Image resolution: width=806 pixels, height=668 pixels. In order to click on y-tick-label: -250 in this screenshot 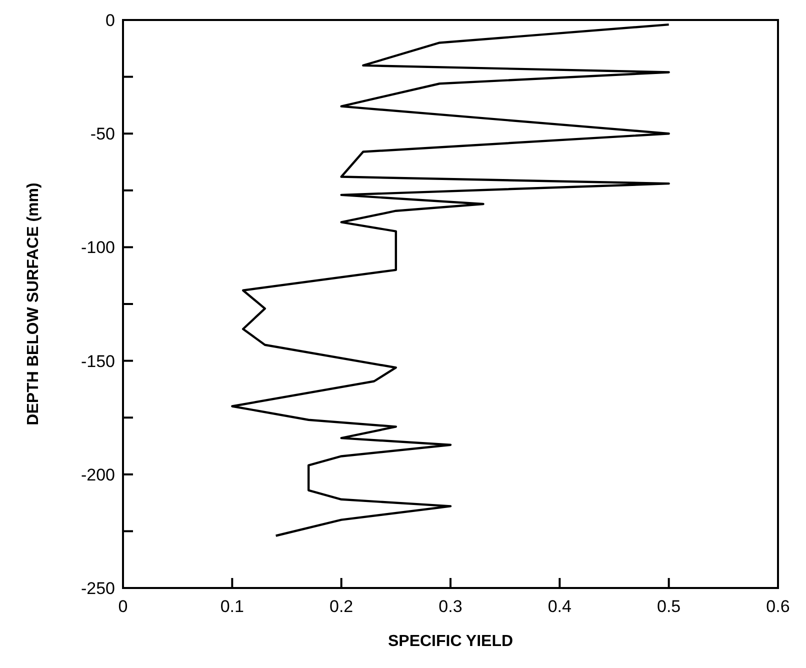, I will do `click(97, 588)`.